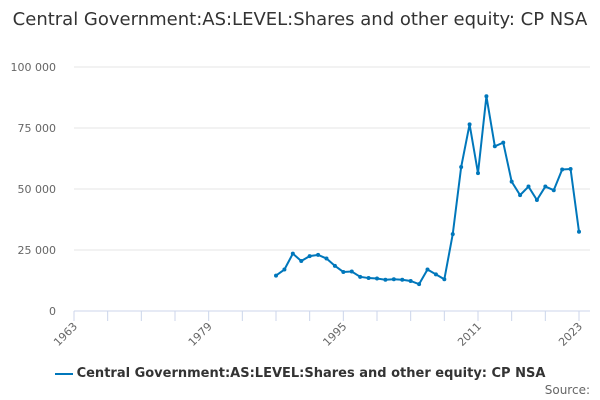  Describe the element at coordinates (570, 334) in the screenshot. I see `x-tick-label: 2023` at that location.